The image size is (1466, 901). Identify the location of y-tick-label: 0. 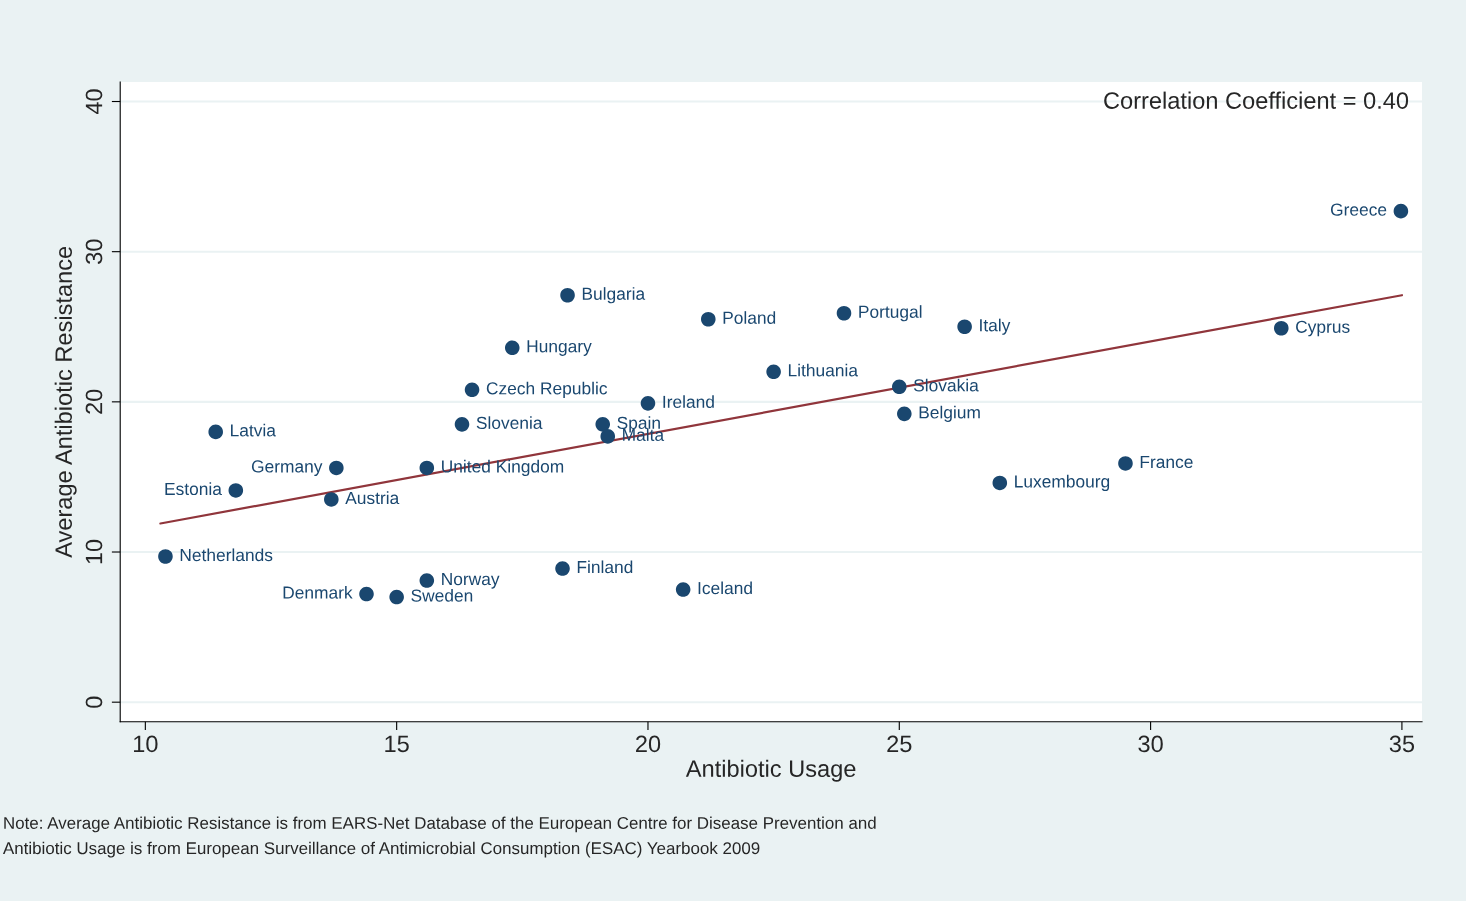
(94, 702).